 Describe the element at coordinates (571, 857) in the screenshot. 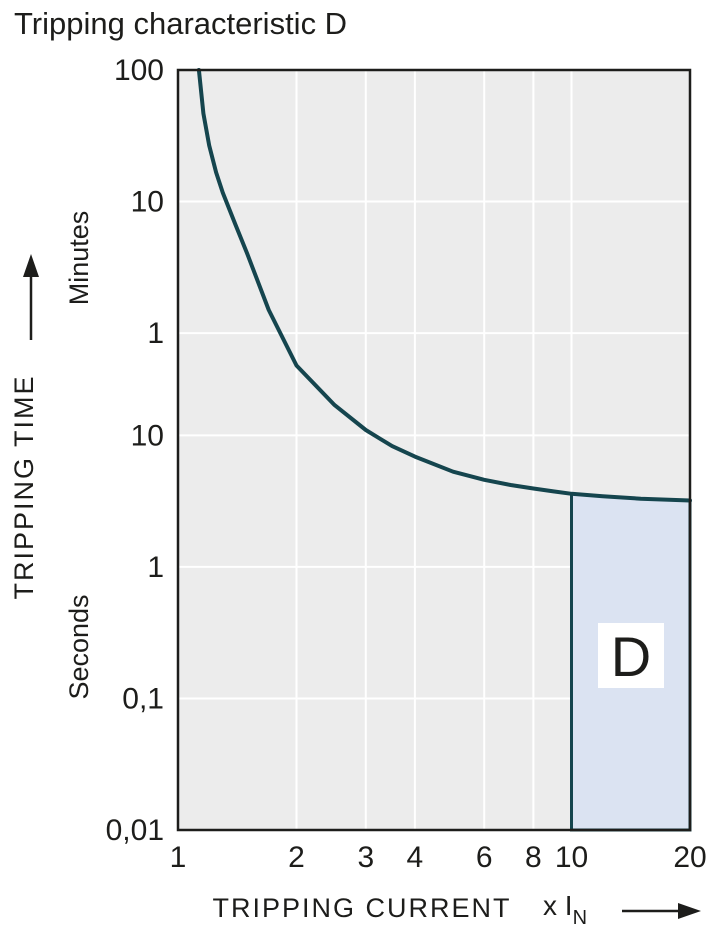

I see `x-tick-label: 10` at that location.